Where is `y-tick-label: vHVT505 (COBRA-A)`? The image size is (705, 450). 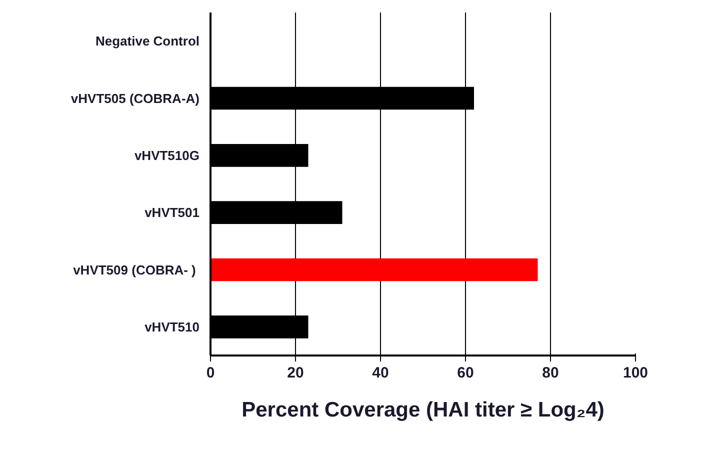 y-tick-label: vHVT505 (COBRA-A) is located at coordinates (135, 98).